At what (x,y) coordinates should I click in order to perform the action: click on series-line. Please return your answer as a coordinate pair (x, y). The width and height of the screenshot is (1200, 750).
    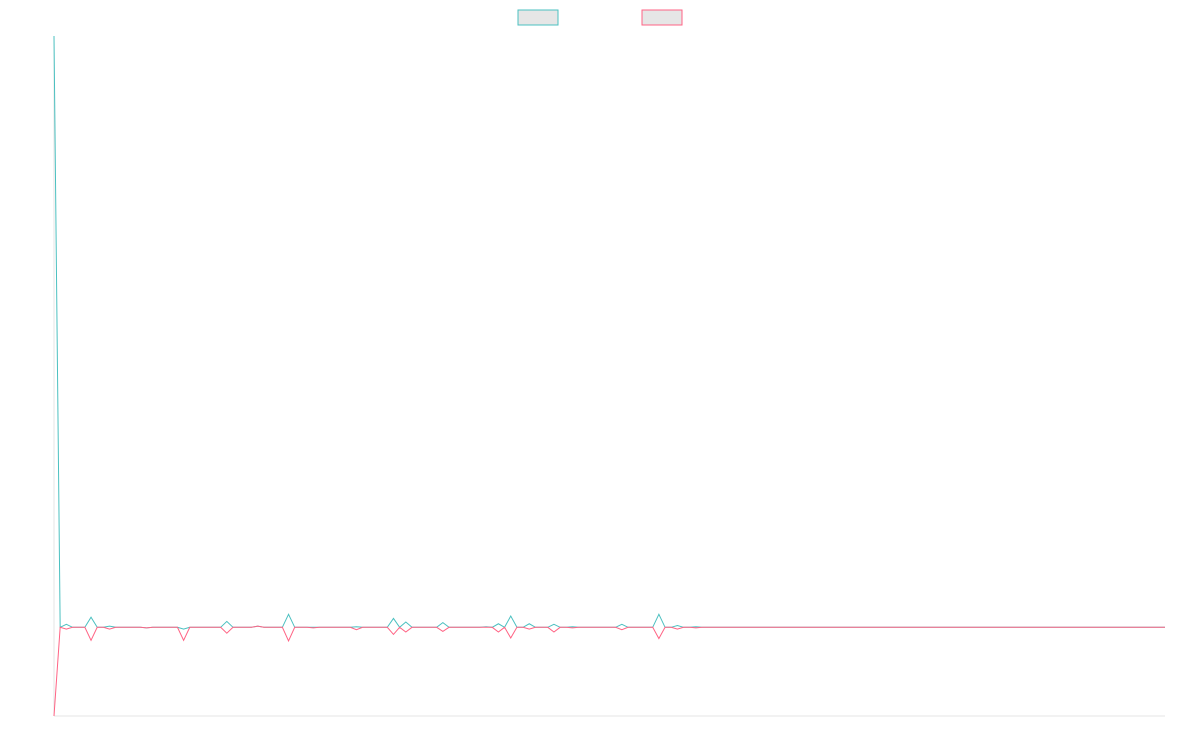
    Looking at the image, I should click on (609, 671).